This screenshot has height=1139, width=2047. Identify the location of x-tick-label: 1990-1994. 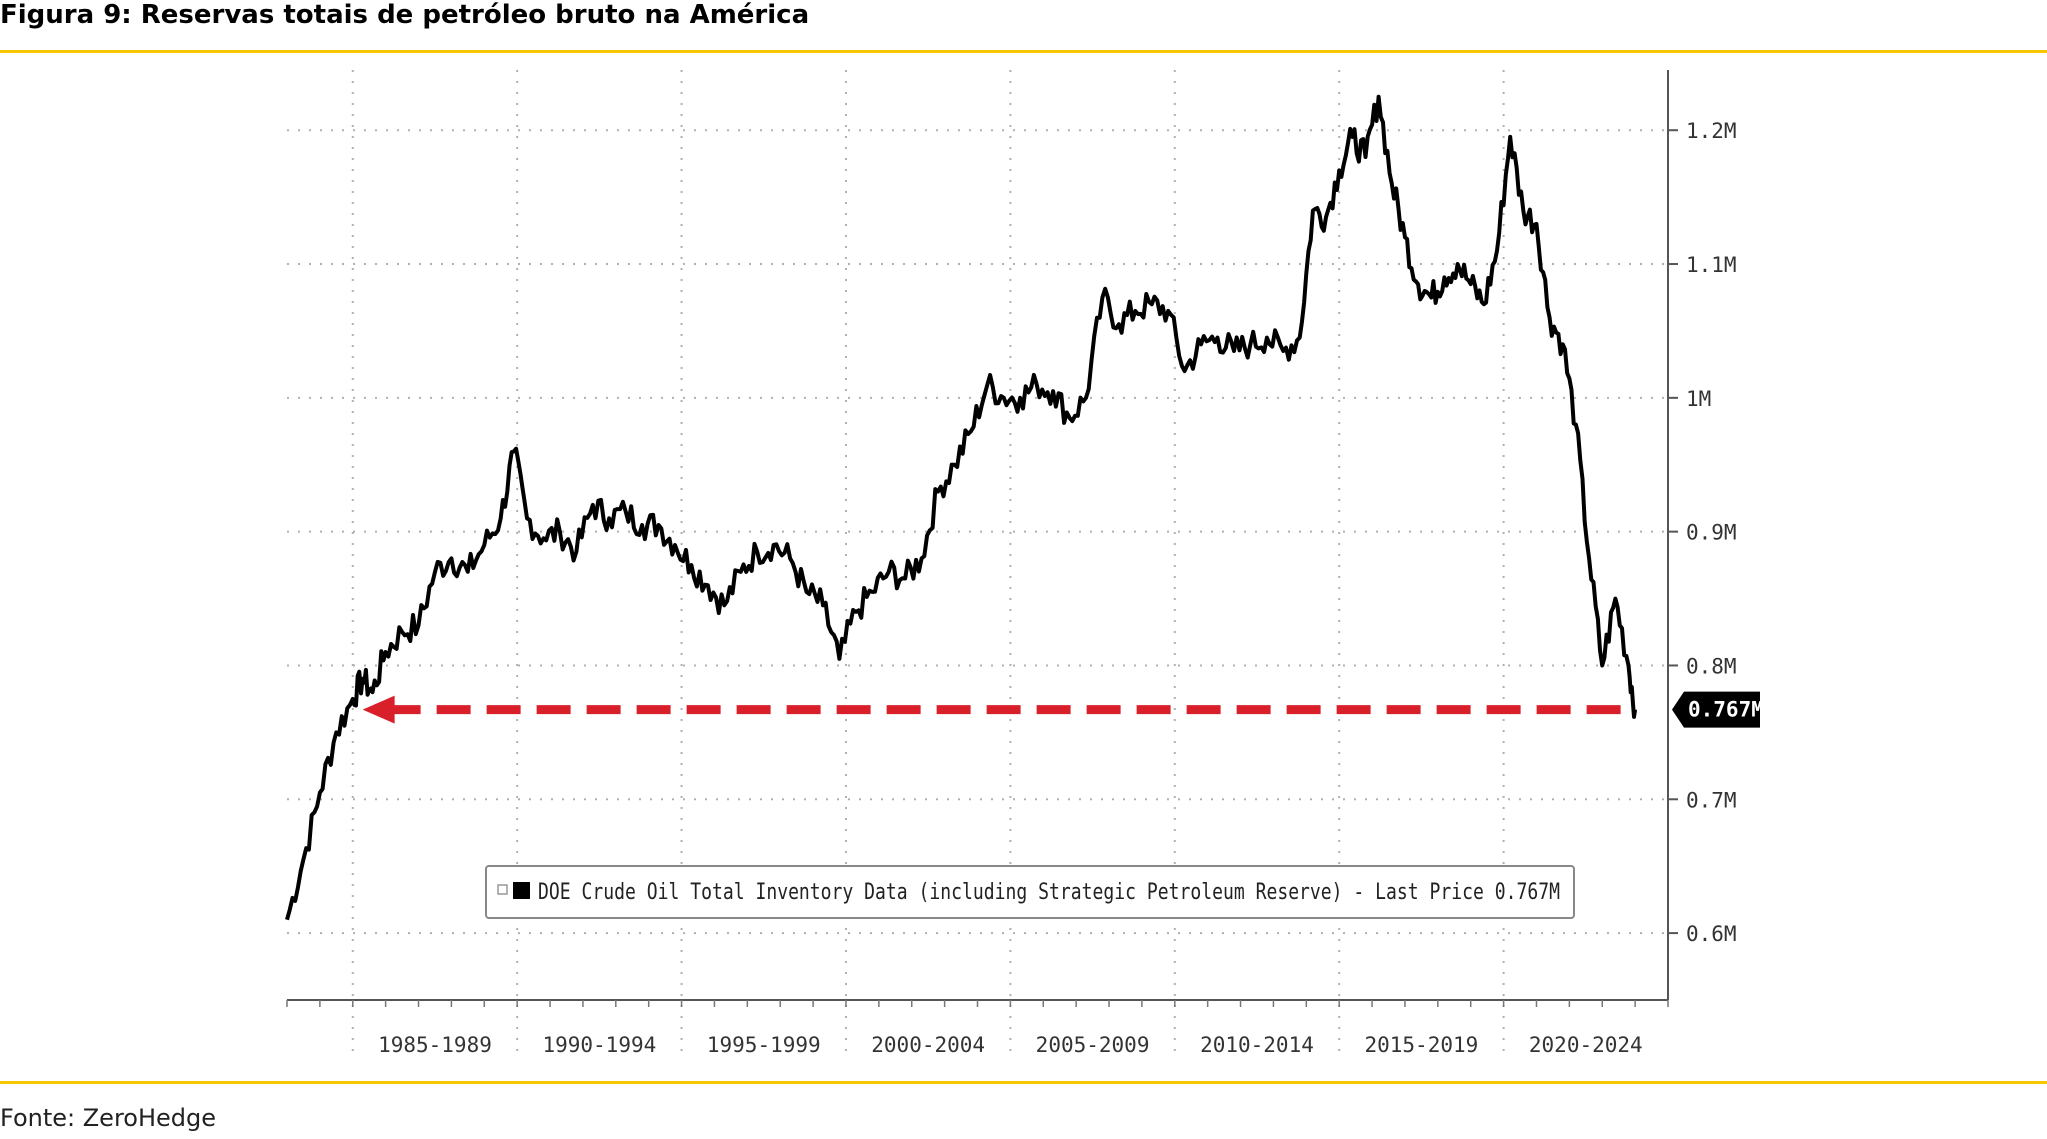
(599, 1045).